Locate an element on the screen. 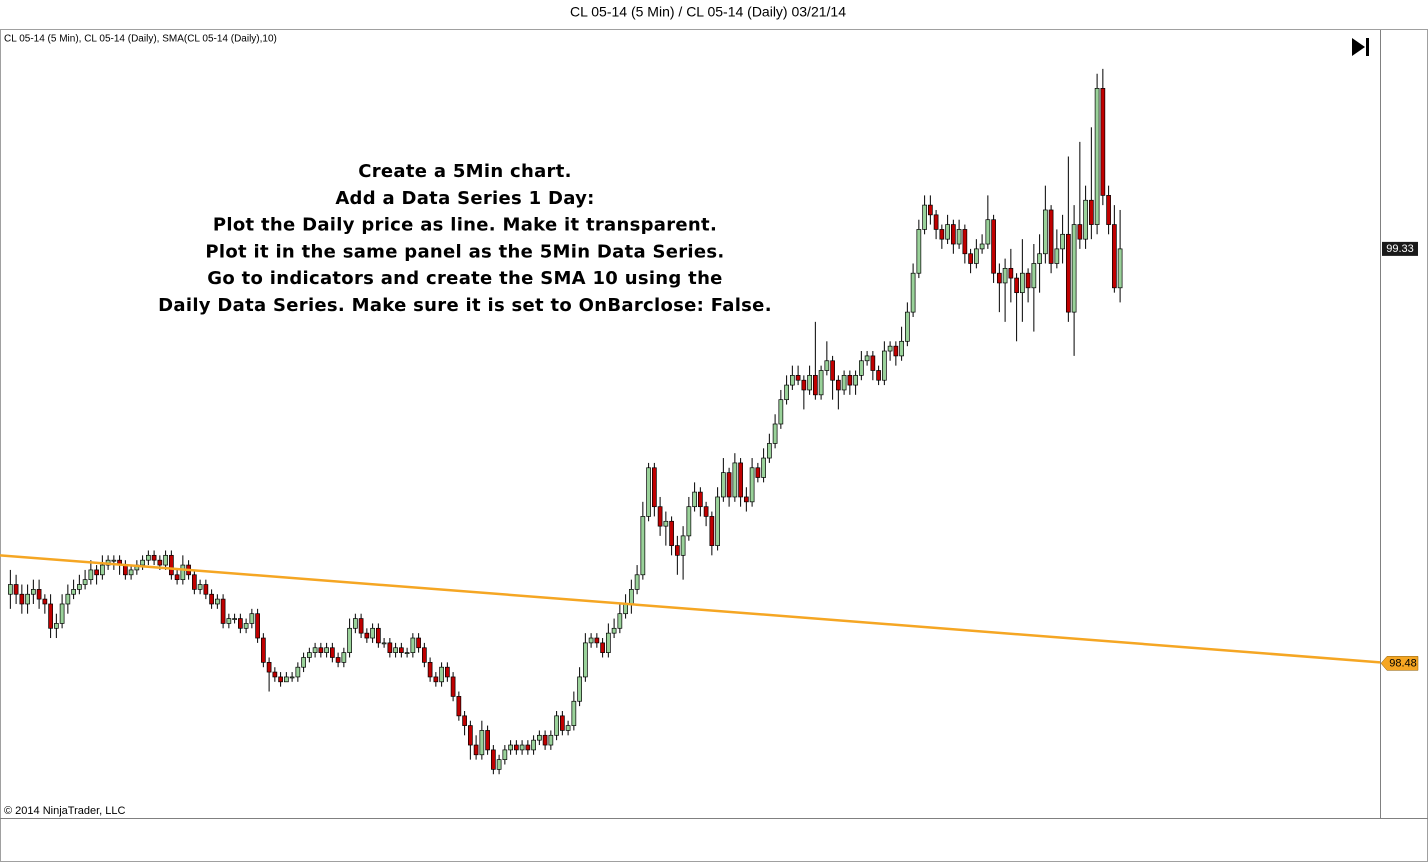  play-icon is located at coordinates (1358, 47).